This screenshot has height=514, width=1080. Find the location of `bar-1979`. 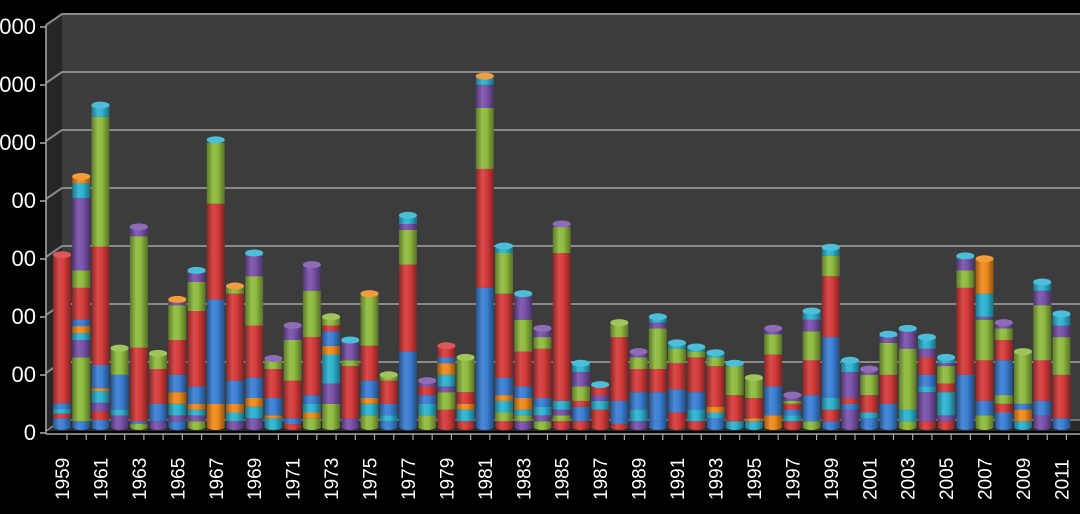

bar-1979 is located at coordinates (446, 386).